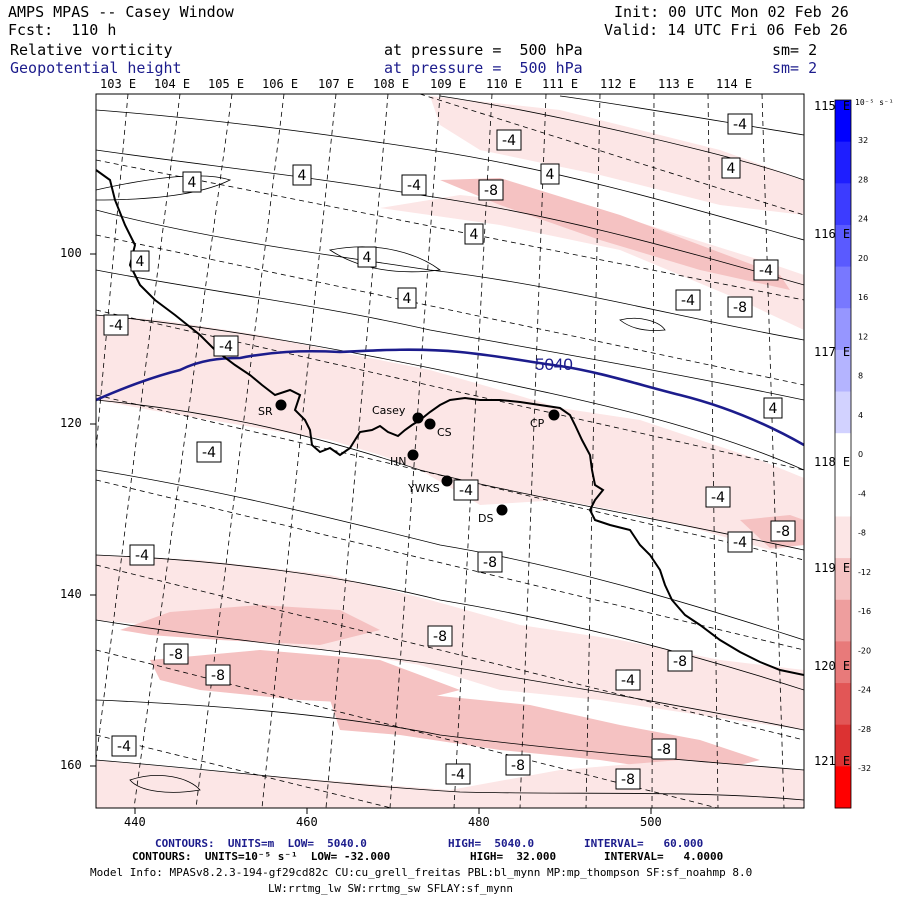  Describe the element at coordinates (272, 408) in the screenshot. I see `station-sr: SR` at that location.